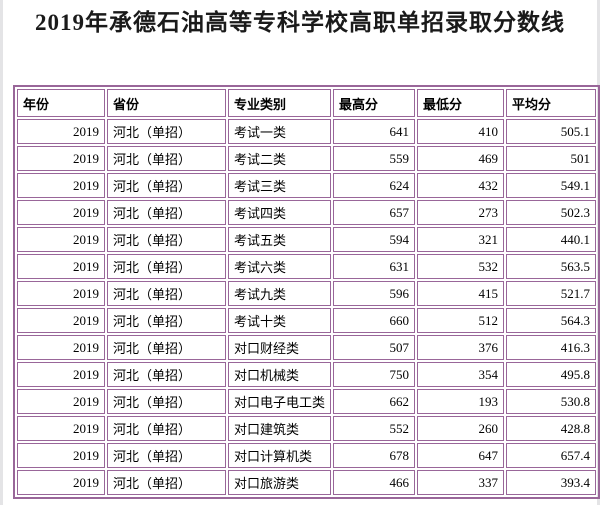 This screenshot has width=600, height=505. Describe the element at coordinates (460, 266) in the screenshot. I see `cell-min-score: 532` at that location.